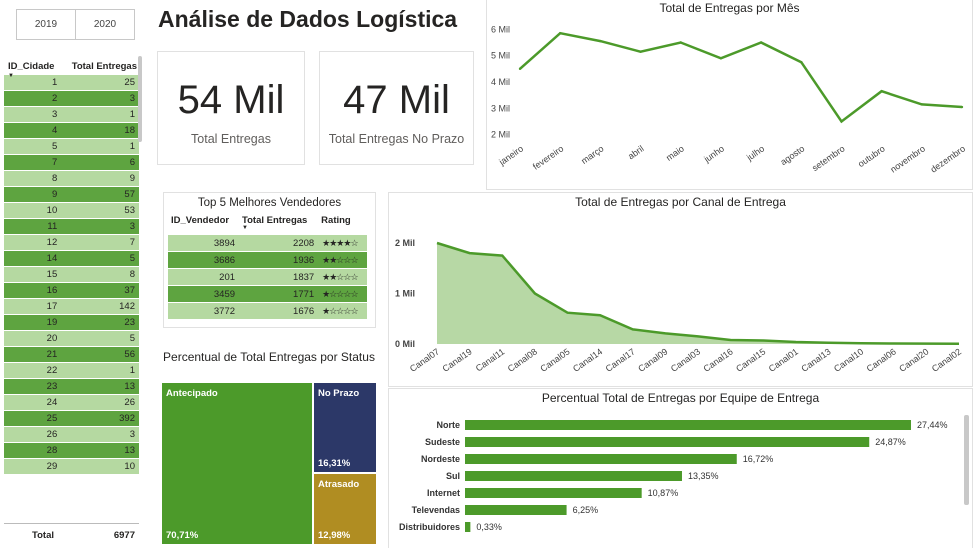 Image resolution: width=973 pixels, height=549 pixels. I want to click on rating-stars-icon: ★★☆☆☆, so click(342, 277).